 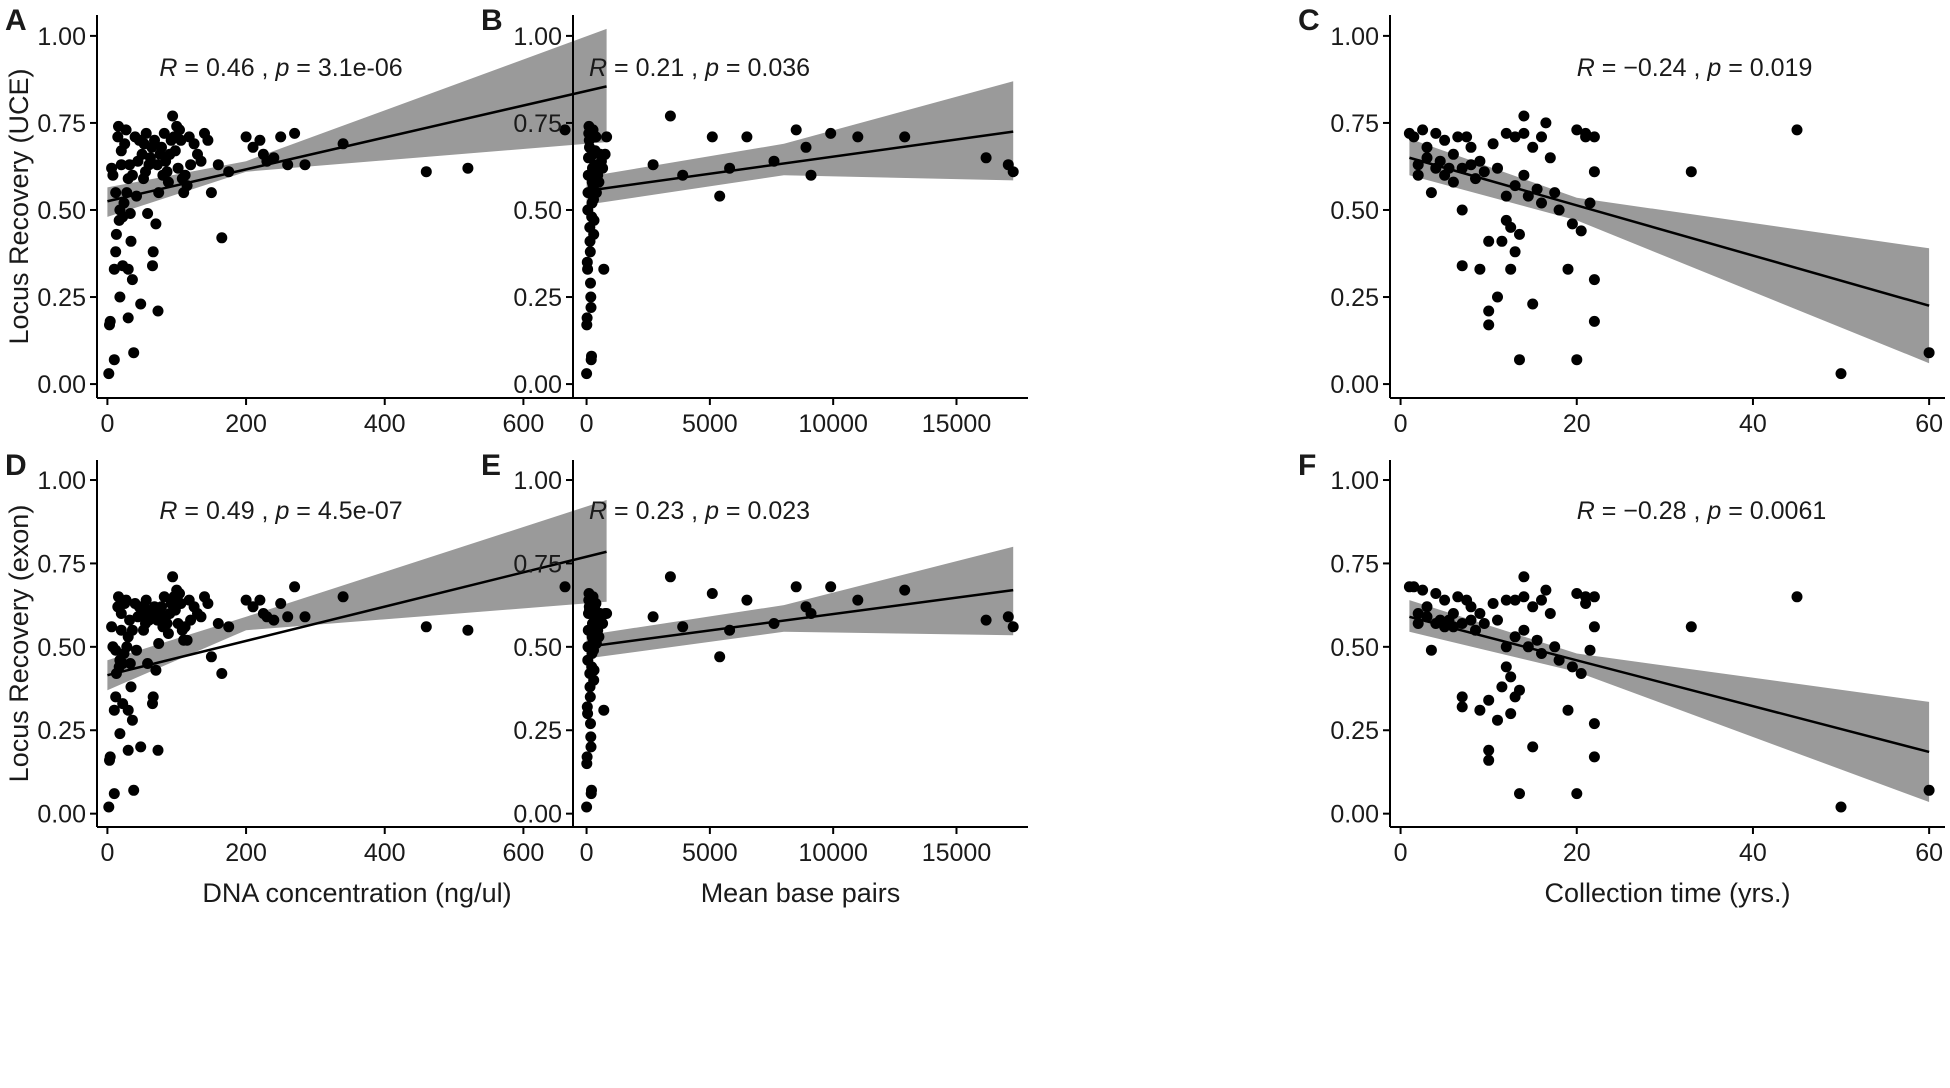 What do you see at coordinates (246, 853) in the screenshot?
I see `x-tick-label: 200` at bounding box center [246, 853].